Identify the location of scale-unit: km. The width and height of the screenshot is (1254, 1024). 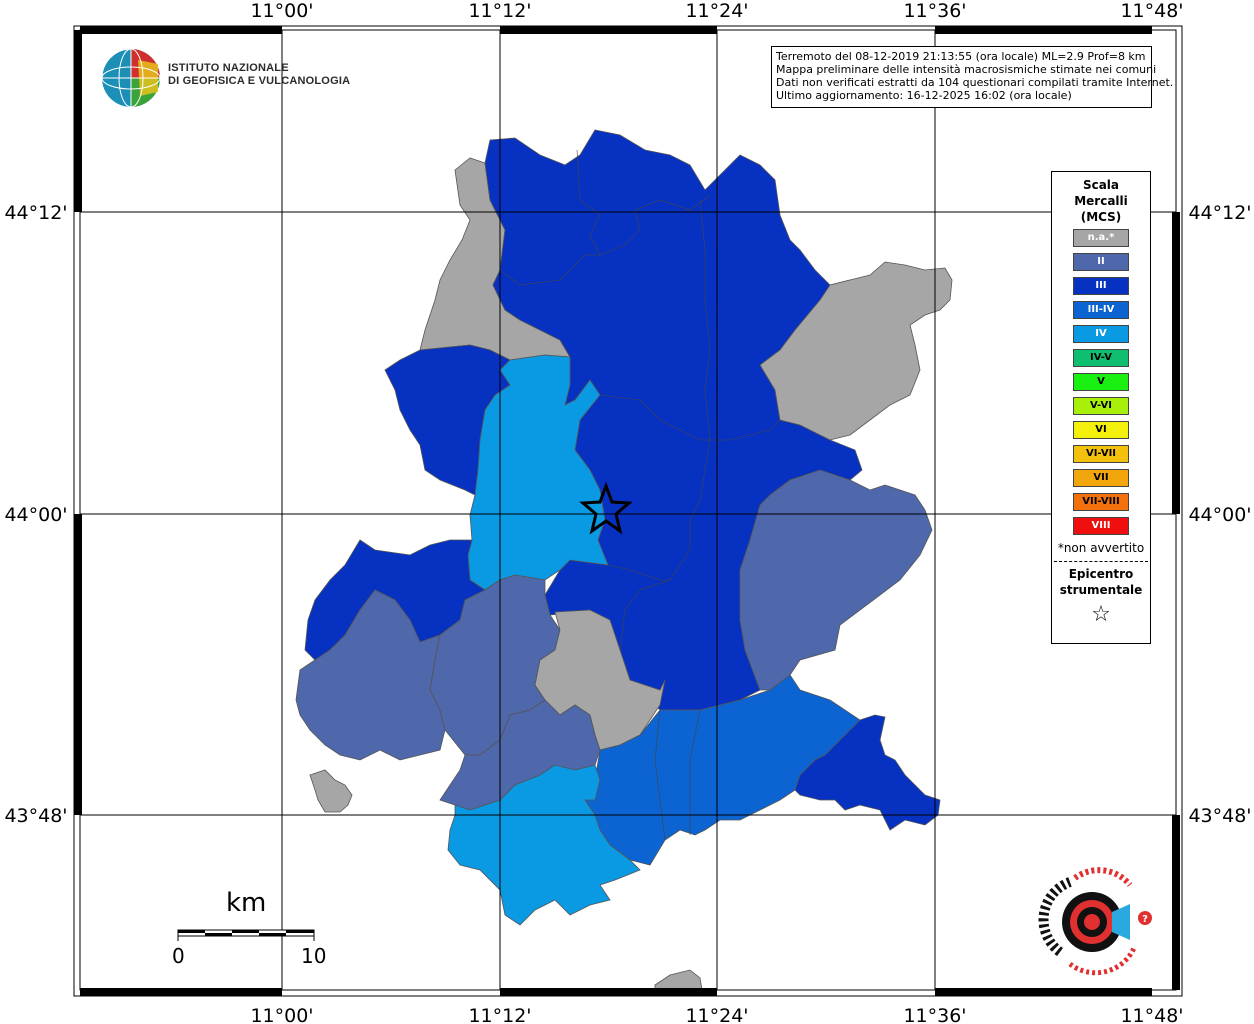
(246, 903).